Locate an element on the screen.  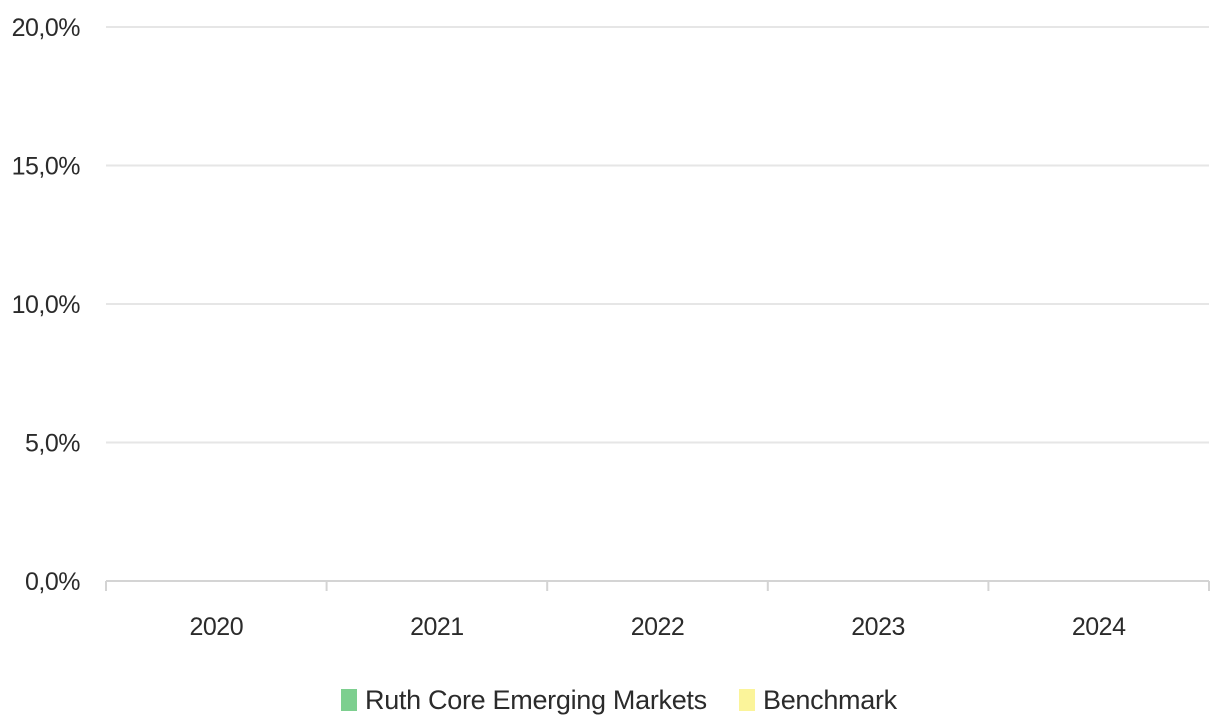
legend-item-benchmark: Benchmark is located at coordinates (818, 700).